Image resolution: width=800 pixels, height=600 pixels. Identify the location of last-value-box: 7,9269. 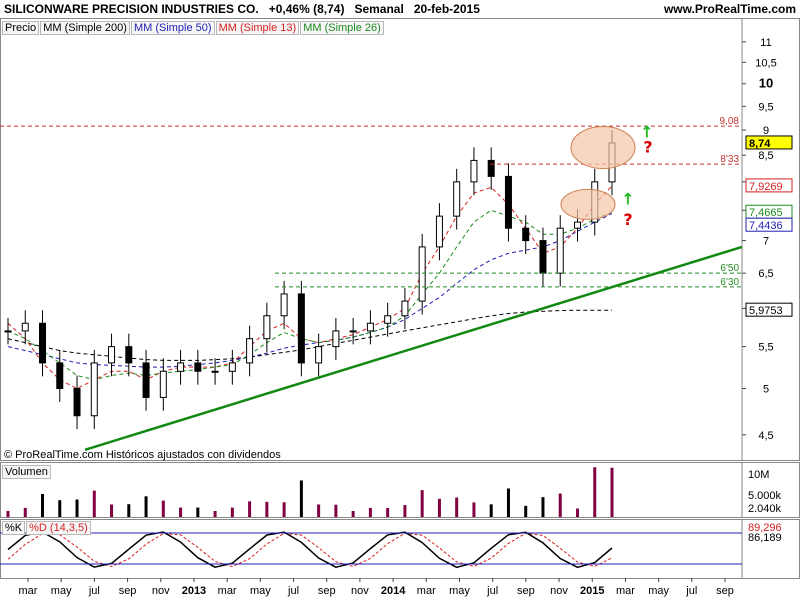
(769, 185).